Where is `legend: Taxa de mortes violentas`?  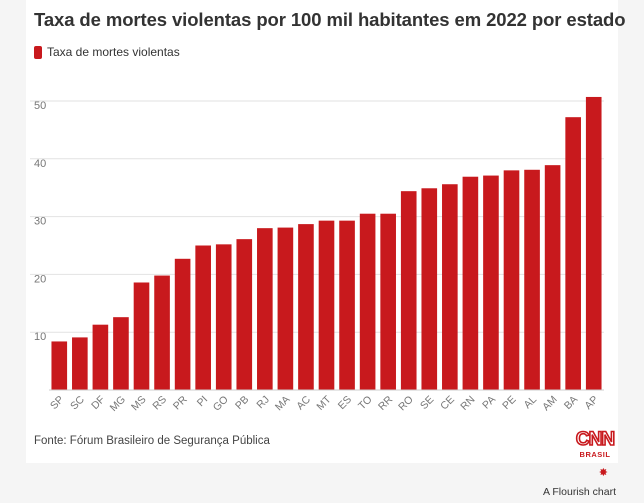 legend: Taxa de mortes violentas is located at coordinates (107, 52).